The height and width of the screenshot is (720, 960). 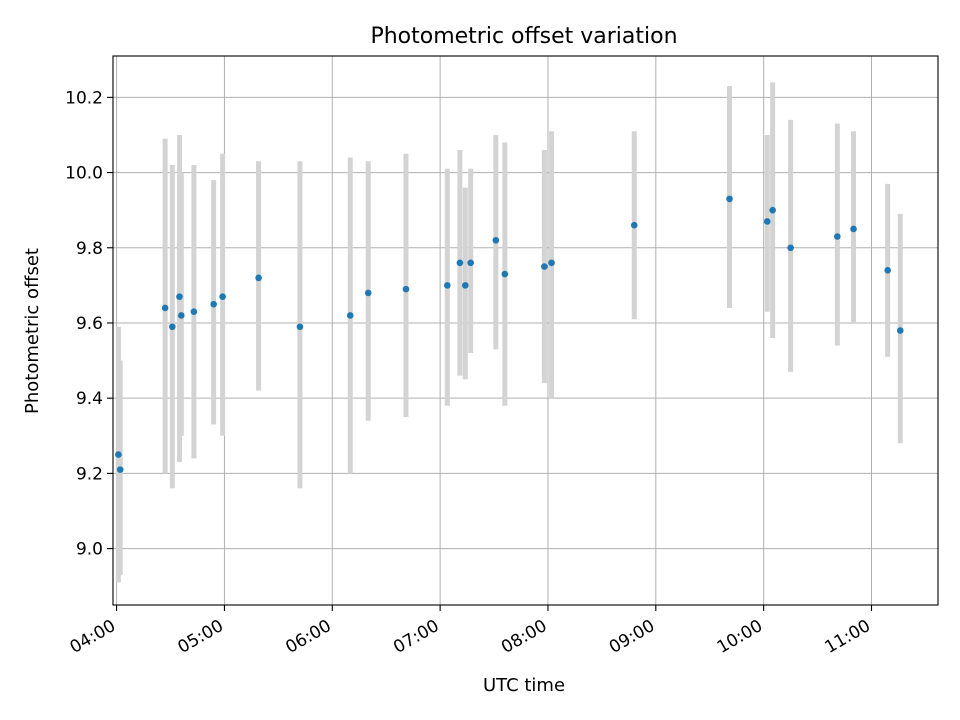 I want to click on x-axis-label: UTC time, so click(x=524, y=685).